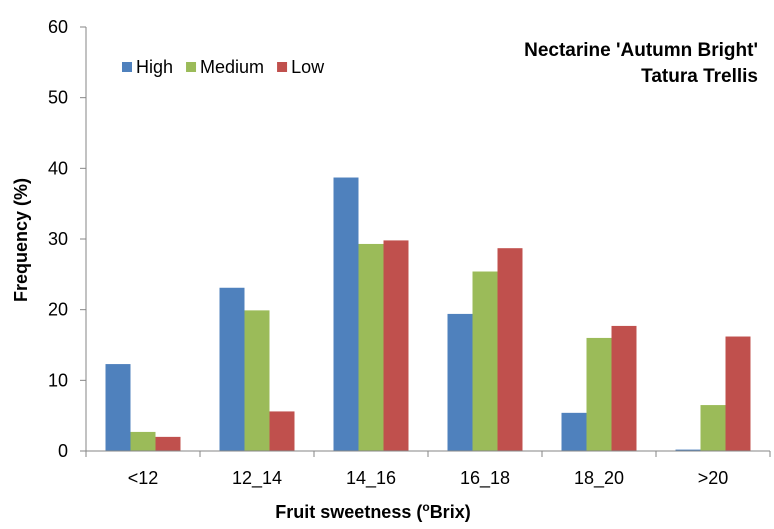 The height and width of the screenshot is (529, 774). I want to click on x-tick-labels: <12 12_14 14_16 16_18 18_20 >20, so click(428, 478).